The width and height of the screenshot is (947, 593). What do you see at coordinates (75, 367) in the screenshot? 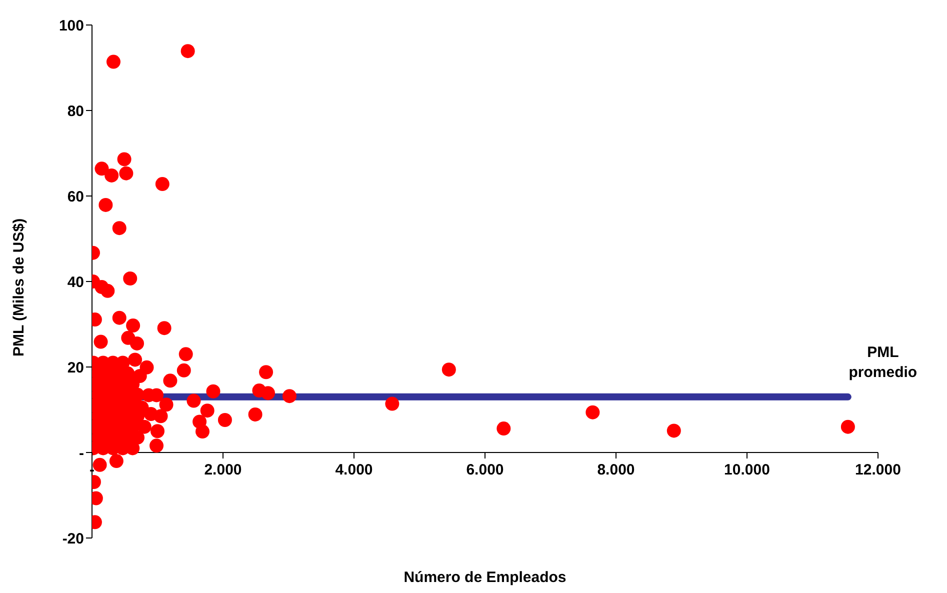
I see `y-tick-label: 20` at bounding box center [75, 367].